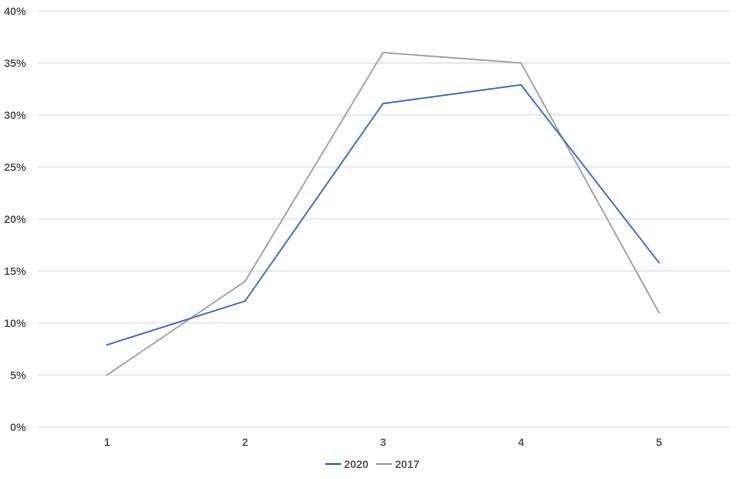  I want to click on y-tick-label: 15%, so click(15, 272).